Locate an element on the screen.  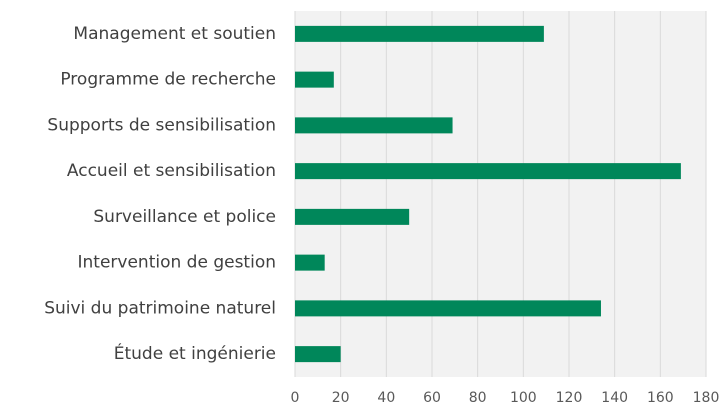
y-tick-label: Intervention de gestion is located at coordinates (177, 263).